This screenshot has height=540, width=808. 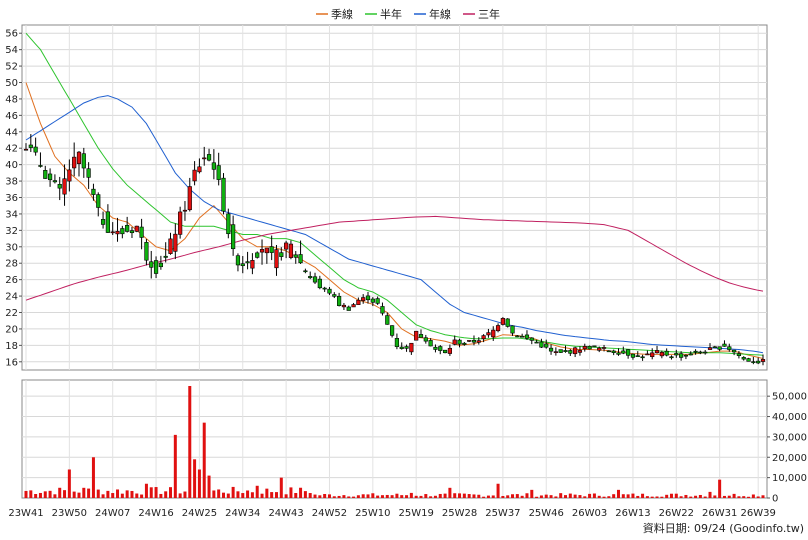 I want to click on price-tick-label: 52, so click(x=11, y=67).